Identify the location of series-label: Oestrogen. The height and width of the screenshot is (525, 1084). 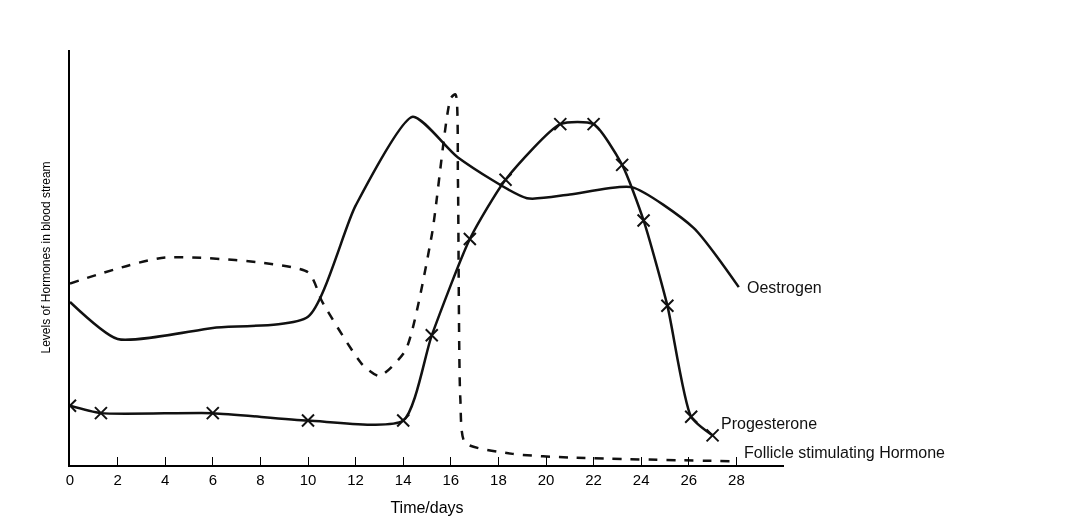
(784, 287).